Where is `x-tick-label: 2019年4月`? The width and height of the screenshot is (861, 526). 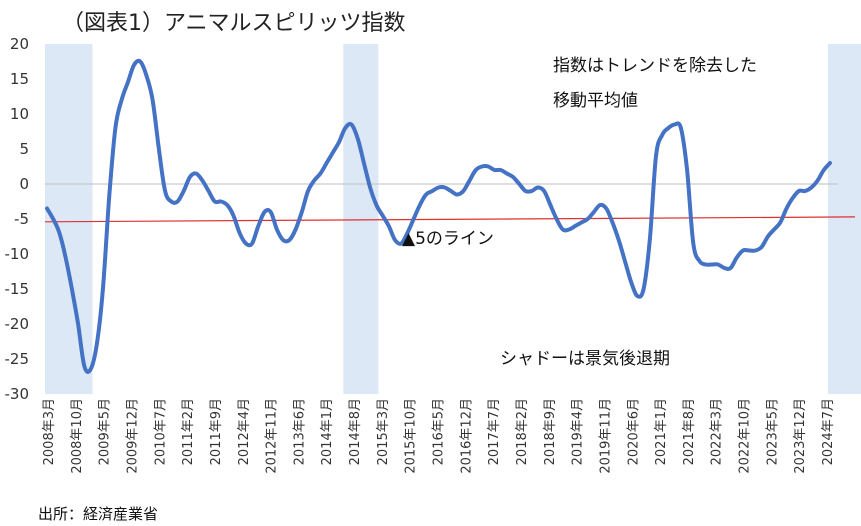 x-tick-label: 2019年4月 is located at coordinates (578, 431).